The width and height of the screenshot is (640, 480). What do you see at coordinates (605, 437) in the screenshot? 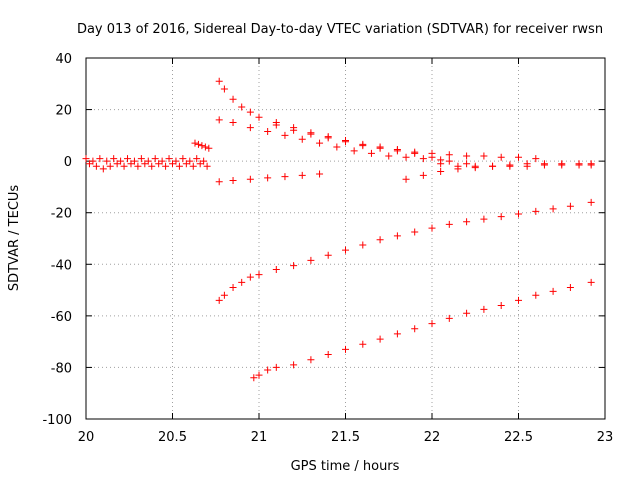
I see `x-tick-label: 23` at bounding box center [605, 437].